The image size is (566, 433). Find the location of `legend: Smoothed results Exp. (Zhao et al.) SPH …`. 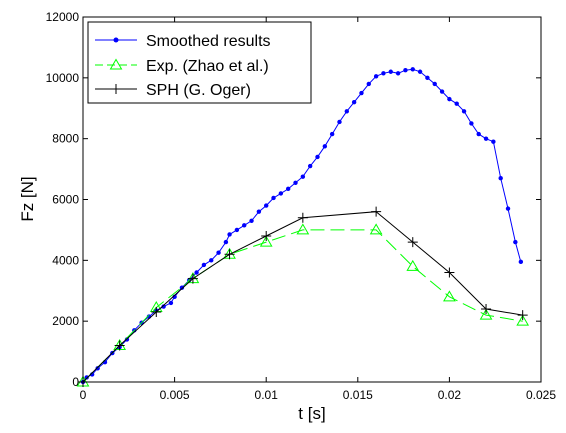

legend: Smoothed results Exp. (Zhao et al.) SPH … is located at coordinates (199, 62).